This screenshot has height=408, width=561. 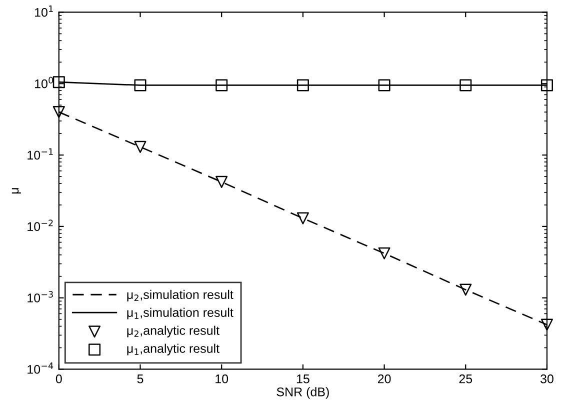 I want to click on legend-label: μ$_{2}$,simulation result, so click(x=180, y=296).